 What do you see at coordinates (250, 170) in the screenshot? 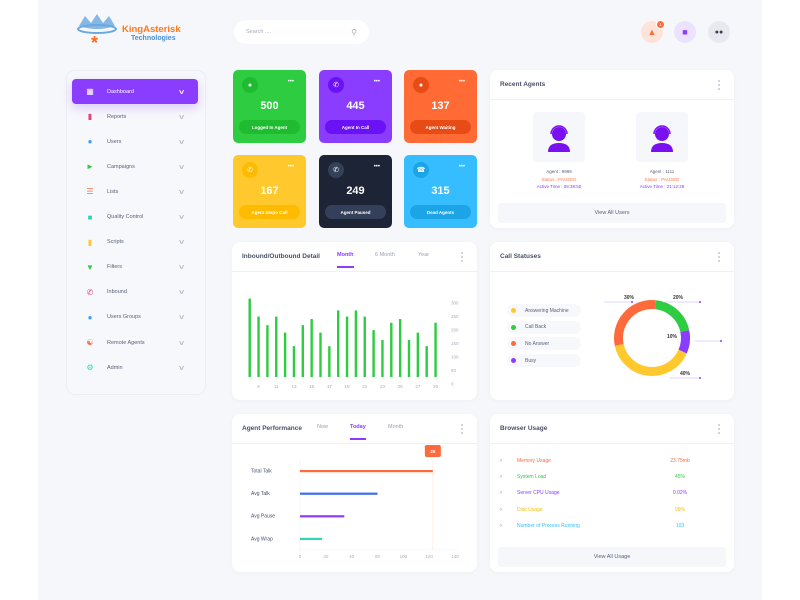
I see `phone-missed-icon: ✆` at bounding box center [250, 170].